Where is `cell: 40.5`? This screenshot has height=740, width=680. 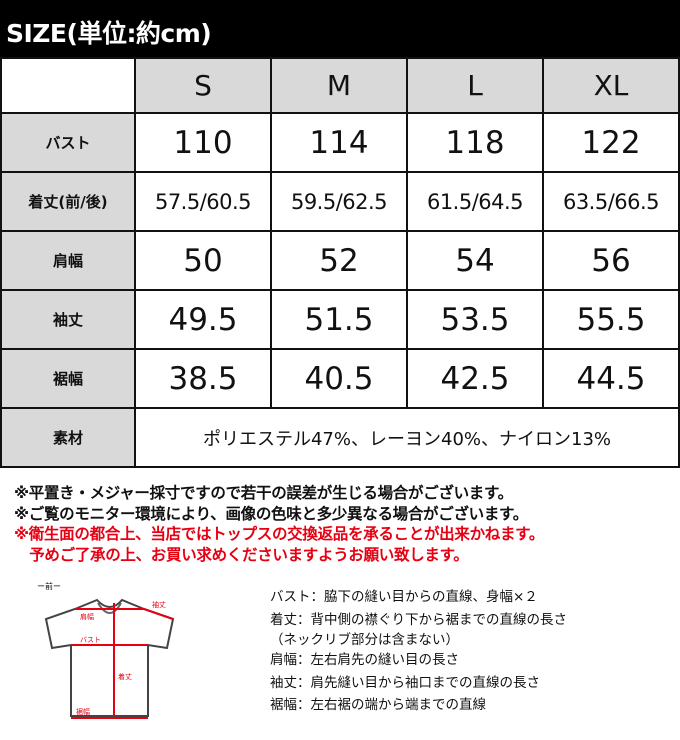 cell: 40.5 is located at coordinates (339, 378).